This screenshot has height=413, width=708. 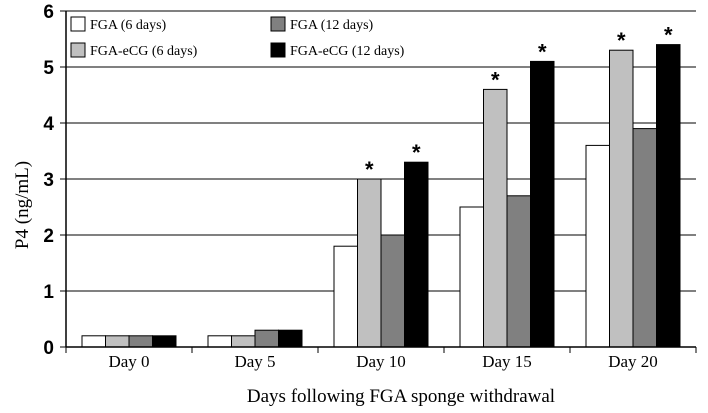 I want to click on y-tick-label: 0, so click(x=48, y=348).